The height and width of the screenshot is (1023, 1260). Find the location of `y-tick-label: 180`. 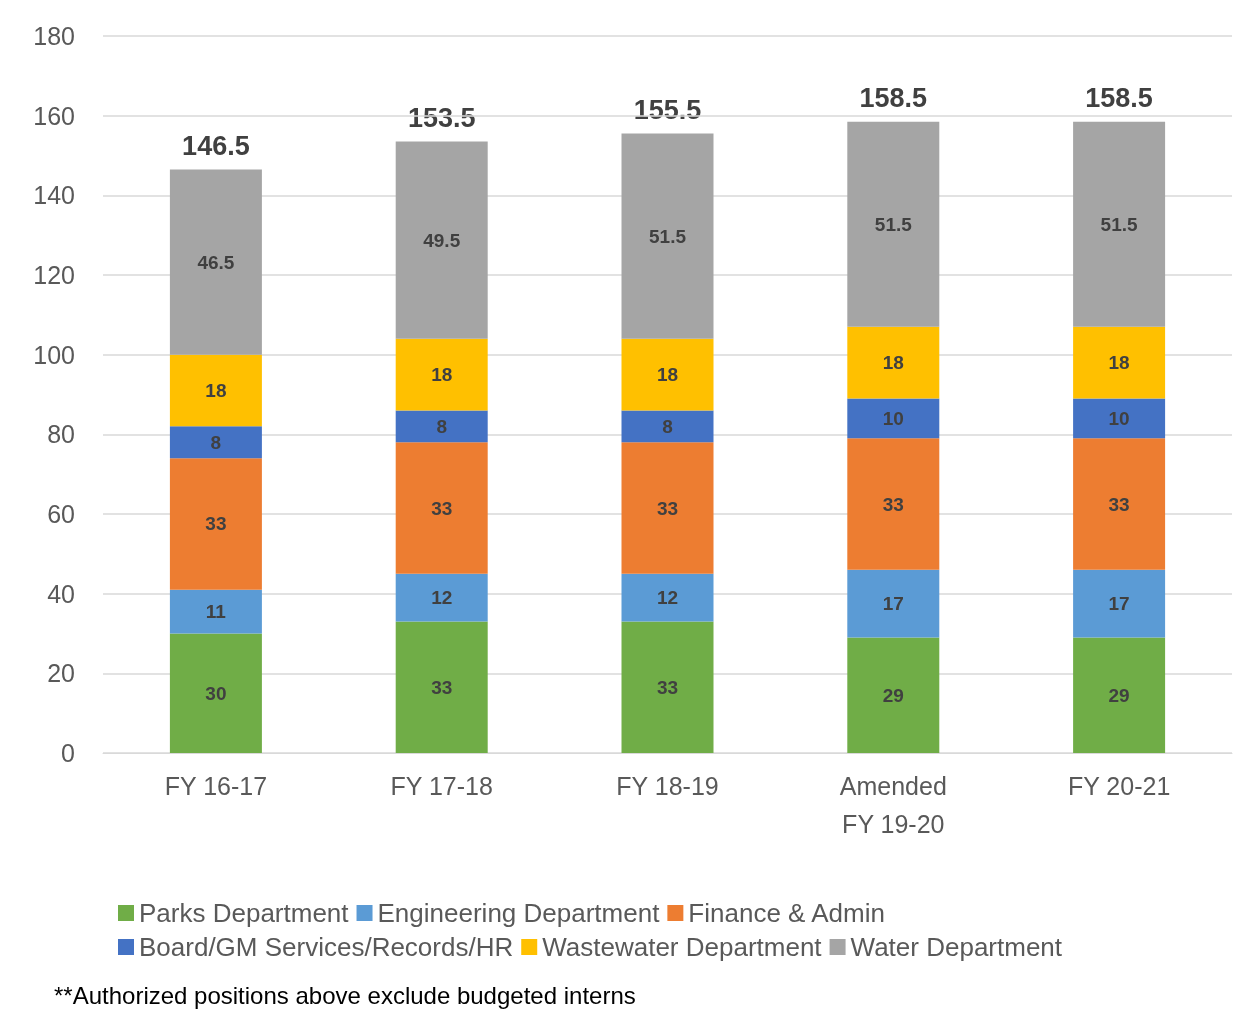

y-tick-label: 180 is located at coordinates (54, 36).